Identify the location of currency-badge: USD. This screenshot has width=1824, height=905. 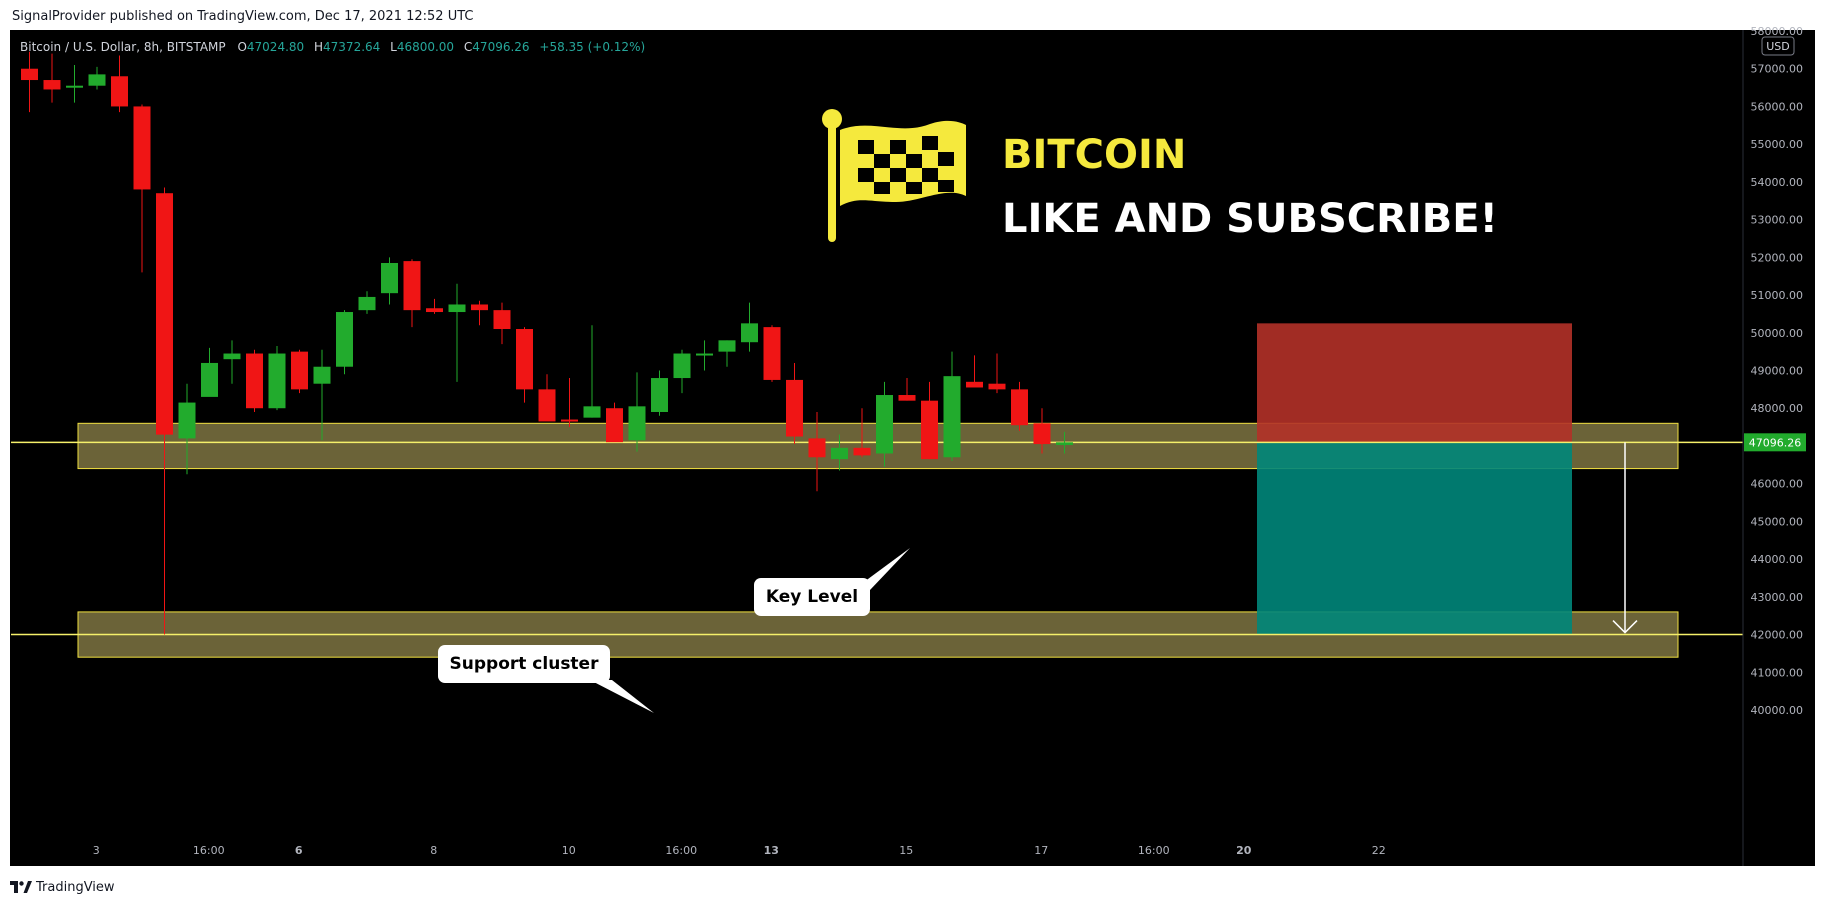
(1778, 46).